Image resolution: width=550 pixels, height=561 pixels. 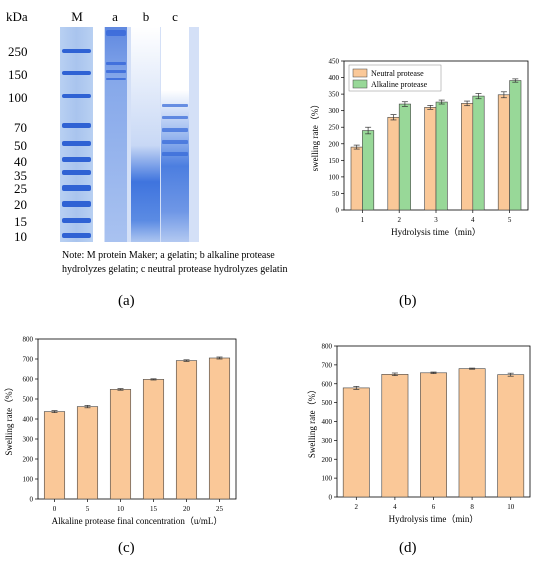 What do you see at coordinates (18, 74) in the screenshot?
I see `gel-marker-label: 150` at bounding box center [18, 74].